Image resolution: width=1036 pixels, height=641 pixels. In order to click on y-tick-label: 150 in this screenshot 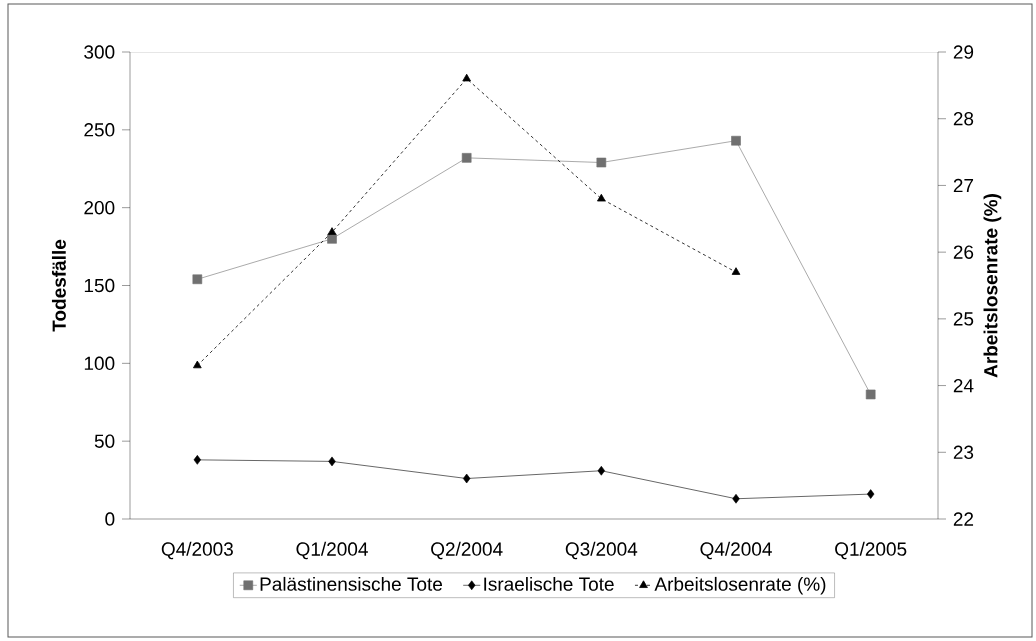, I will do `click(99, 285)`.